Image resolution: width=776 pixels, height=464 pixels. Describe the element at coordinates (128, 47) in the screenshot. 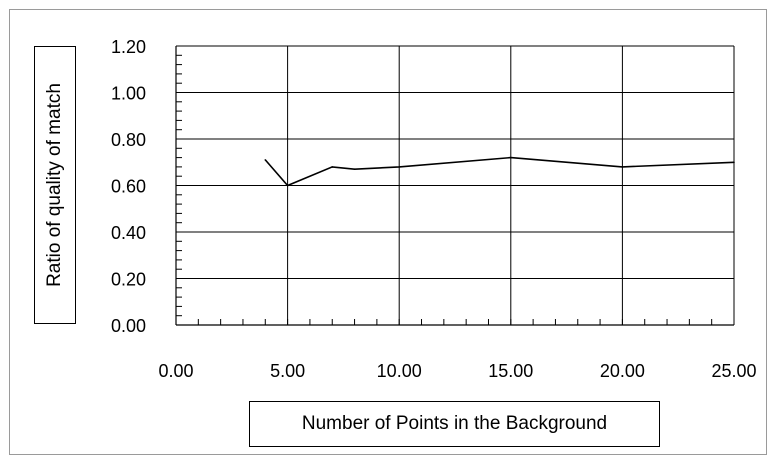

I see `y-tick-label: 1.20` at that location.